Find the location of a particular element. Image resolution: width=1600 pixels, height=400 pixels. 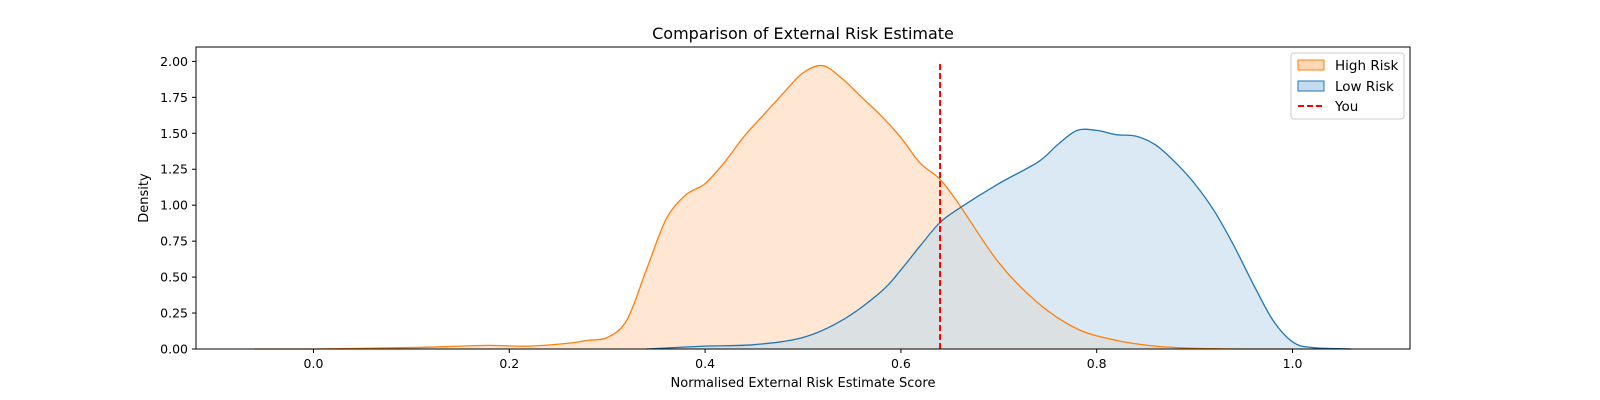

y-tick-label: 1.50 is located at coordinates (174, 133).